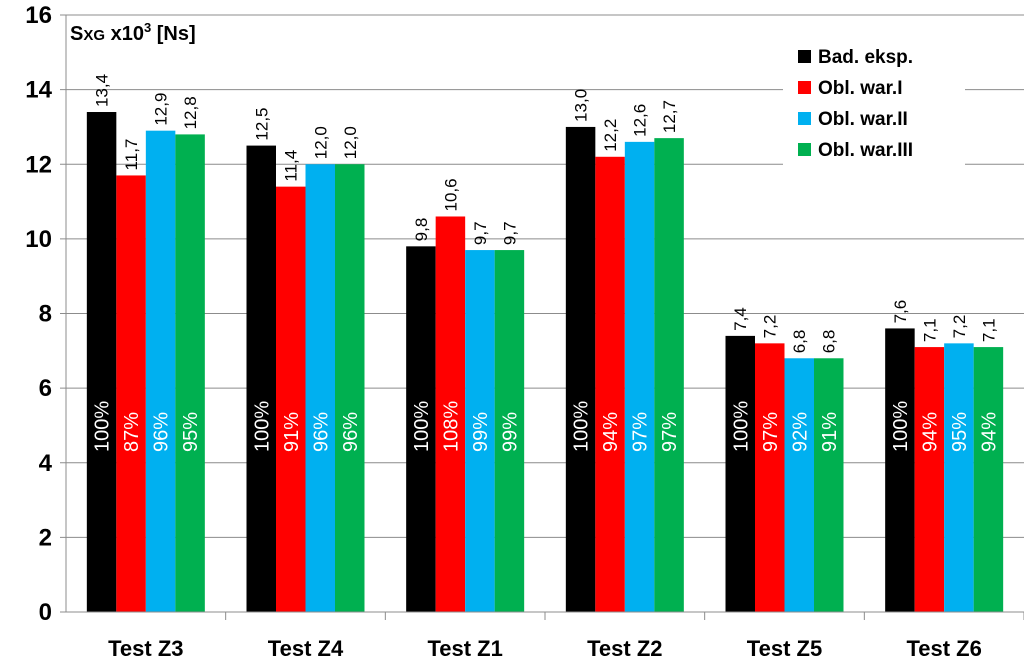 This screenshot has height=671, width=1024. Describe the element at coordinates (669, 116) in the screenshot. I see `data-label: 12,7` at that location.